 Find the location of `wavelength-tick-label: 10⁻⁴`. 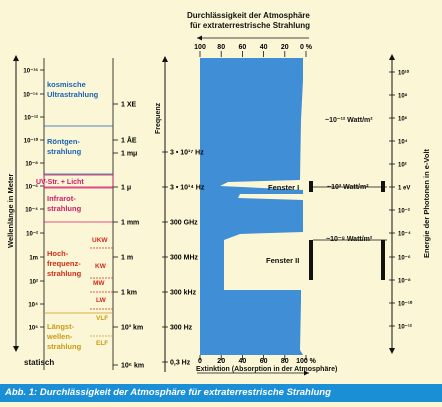

wavelength-tick-label: 10⁻⁴ is located at coordinates (31, 211).